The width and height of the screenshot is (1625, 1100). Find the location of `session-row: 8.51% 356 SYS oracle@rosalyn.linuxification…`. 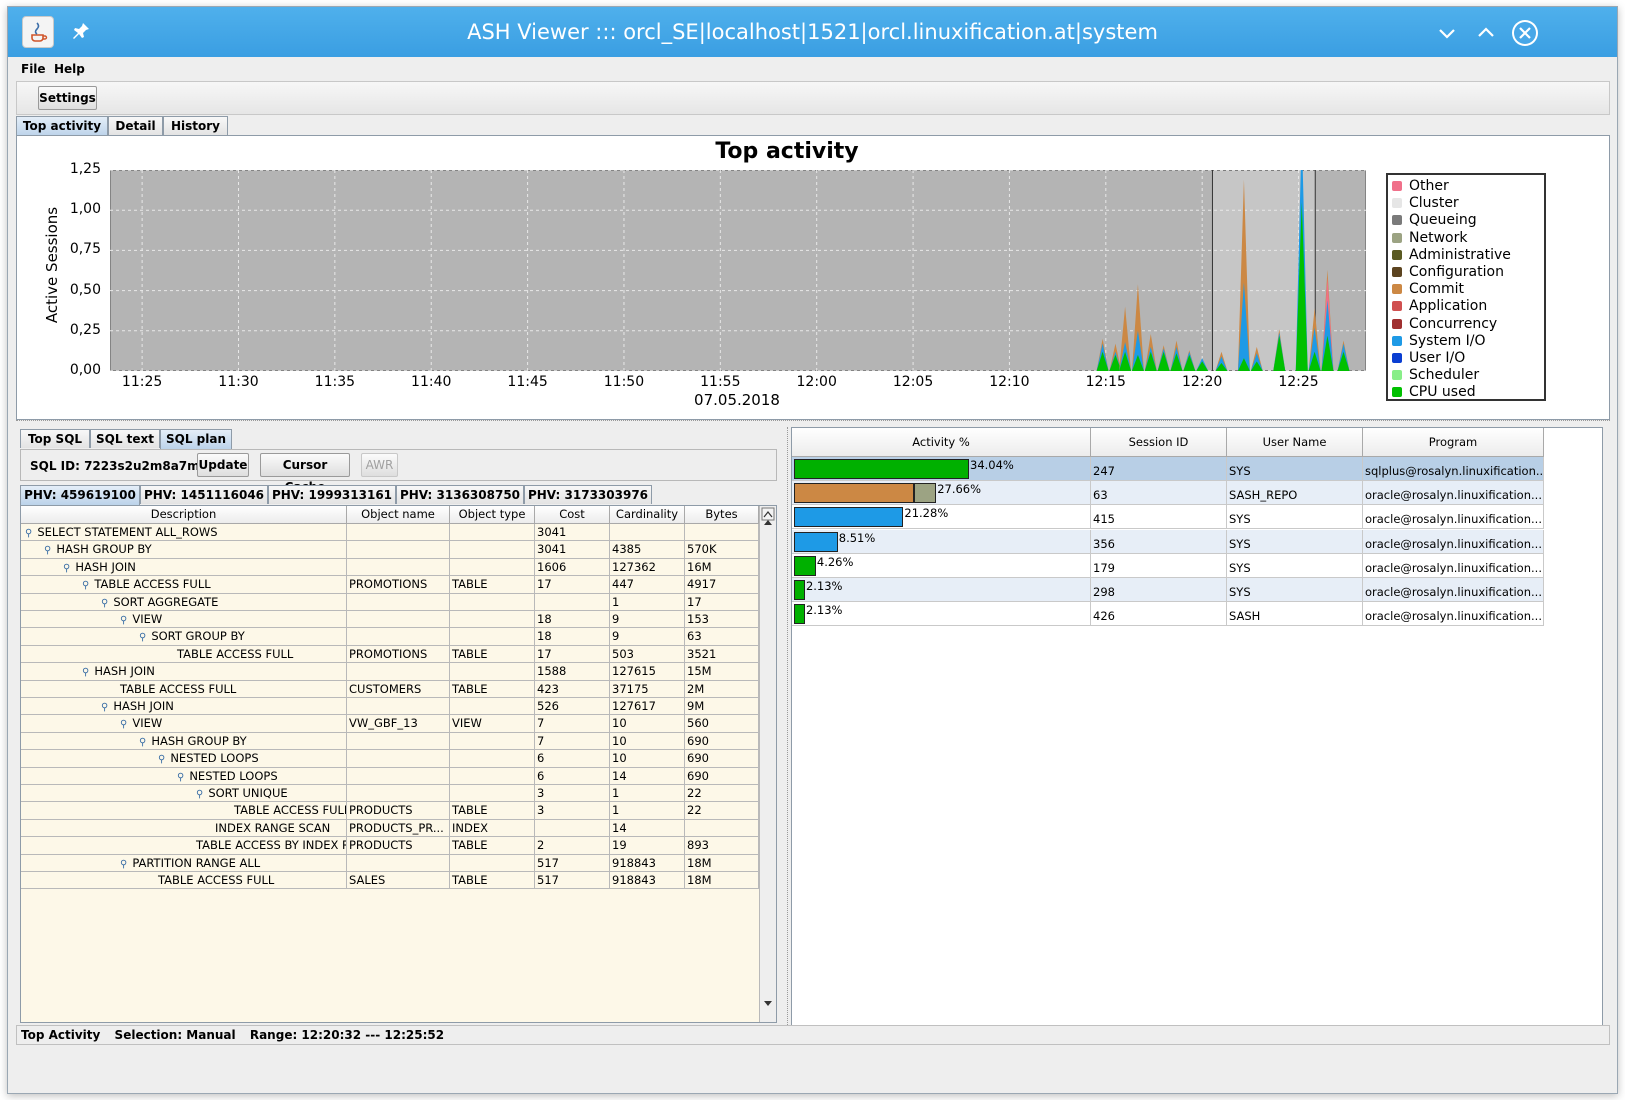

session-row: 8.51% 356 SYS oracle@rosalyn.linuxification… is located at coordinates (1168, 541).